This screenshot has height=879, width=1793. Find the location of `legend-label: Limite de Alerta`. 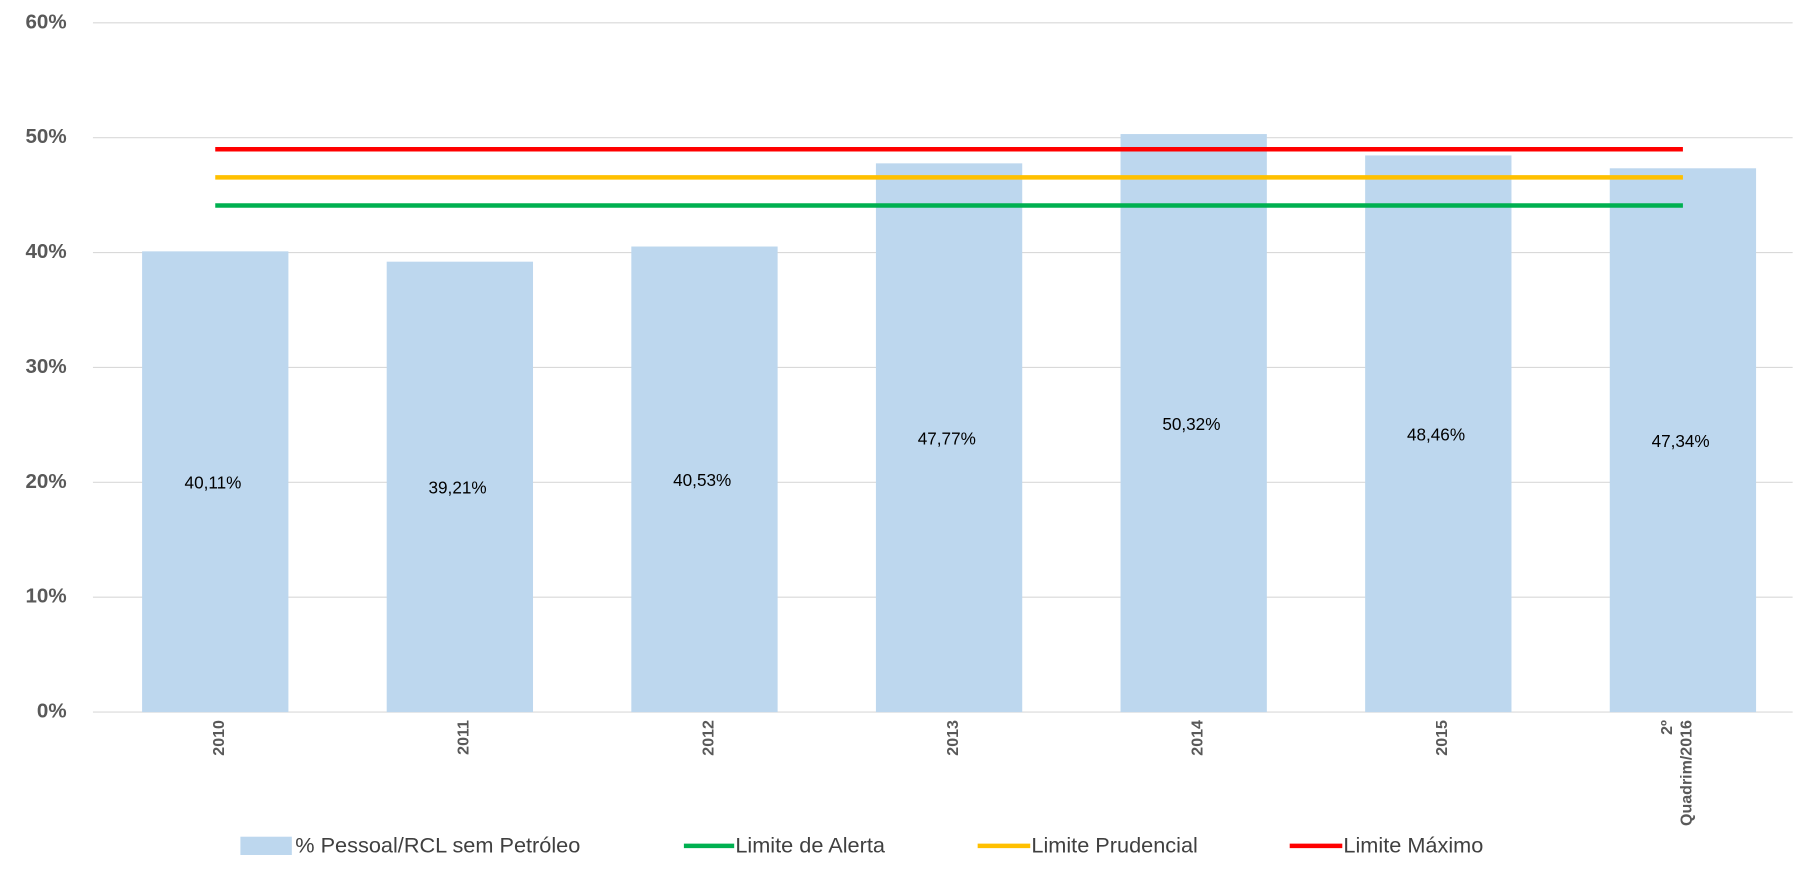

legend-label: Limite de Alerta is located at coordinates (810, 845).